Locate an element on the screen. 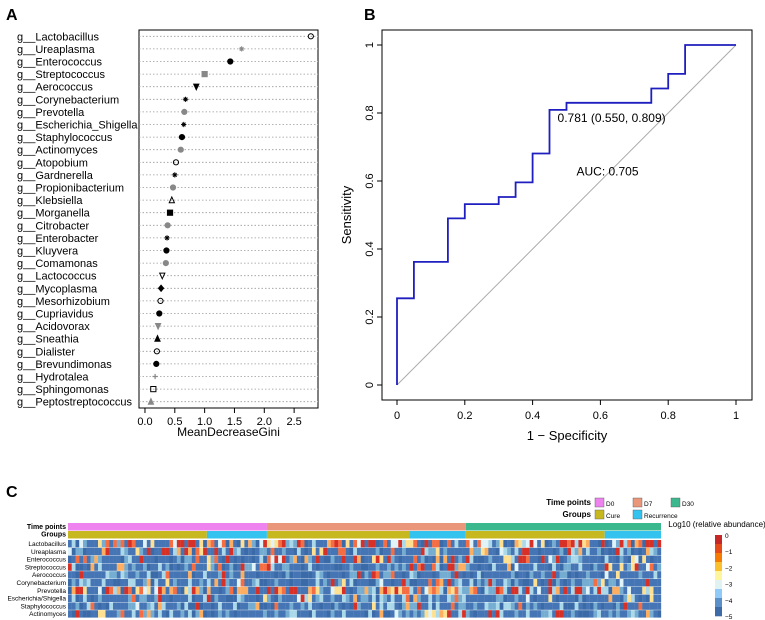 This screenshot has width=765, height=620. heatmap-legend-swatch is located at coordinates (637, 502).